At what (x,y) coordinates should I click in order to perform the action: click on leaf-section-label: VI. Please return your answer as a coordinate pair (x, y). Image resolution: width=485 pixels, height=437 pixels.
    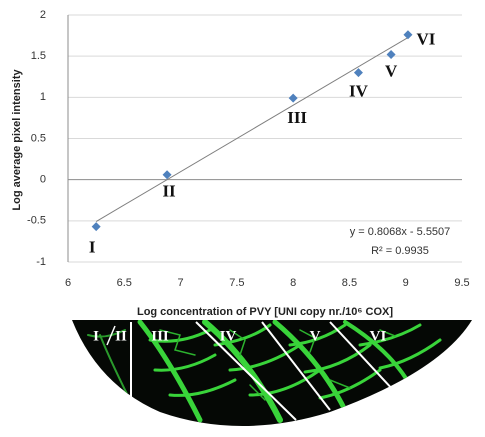
    Looking at the image, I should click on (378, 336).